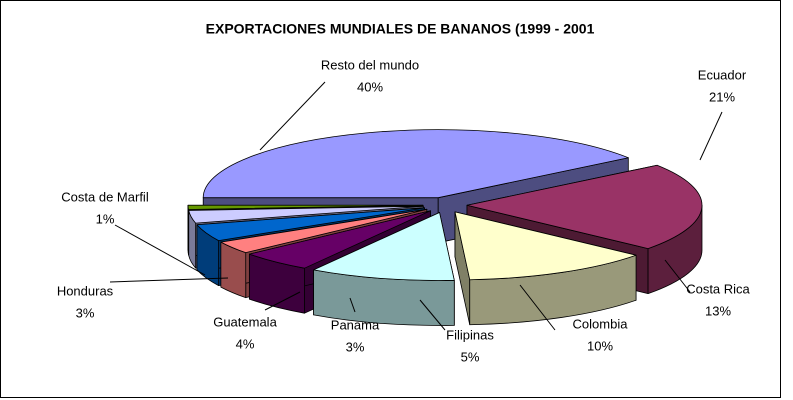 The width and height of the screenshot is (793, 400). I want to click on slice-label: Colombia, so click(601, 323).